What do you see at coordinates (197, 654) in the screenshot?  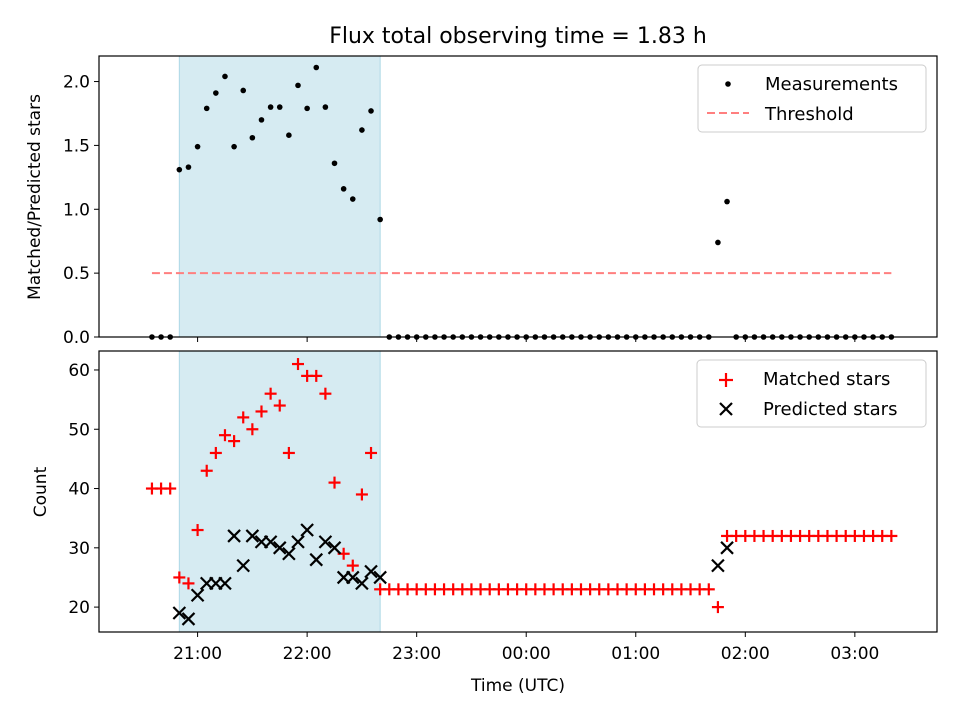 I see `x-tick-label: 21:00` at bounding box center [197, 654].